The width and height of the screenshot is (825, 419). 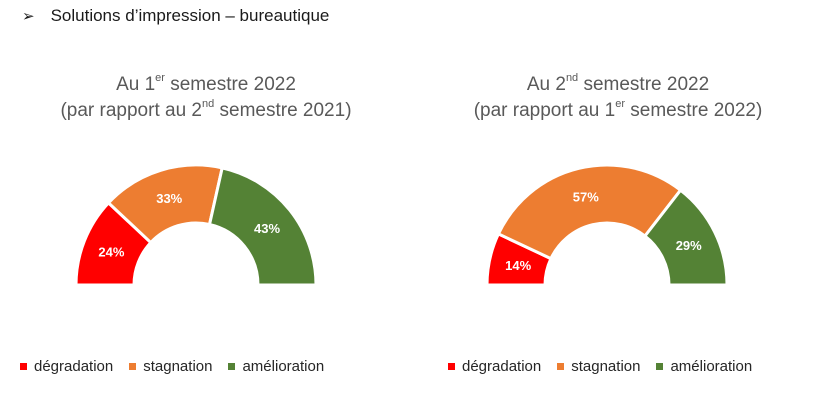 I want to click on data-label-degradation: 14%, so click(x=518, y=265).